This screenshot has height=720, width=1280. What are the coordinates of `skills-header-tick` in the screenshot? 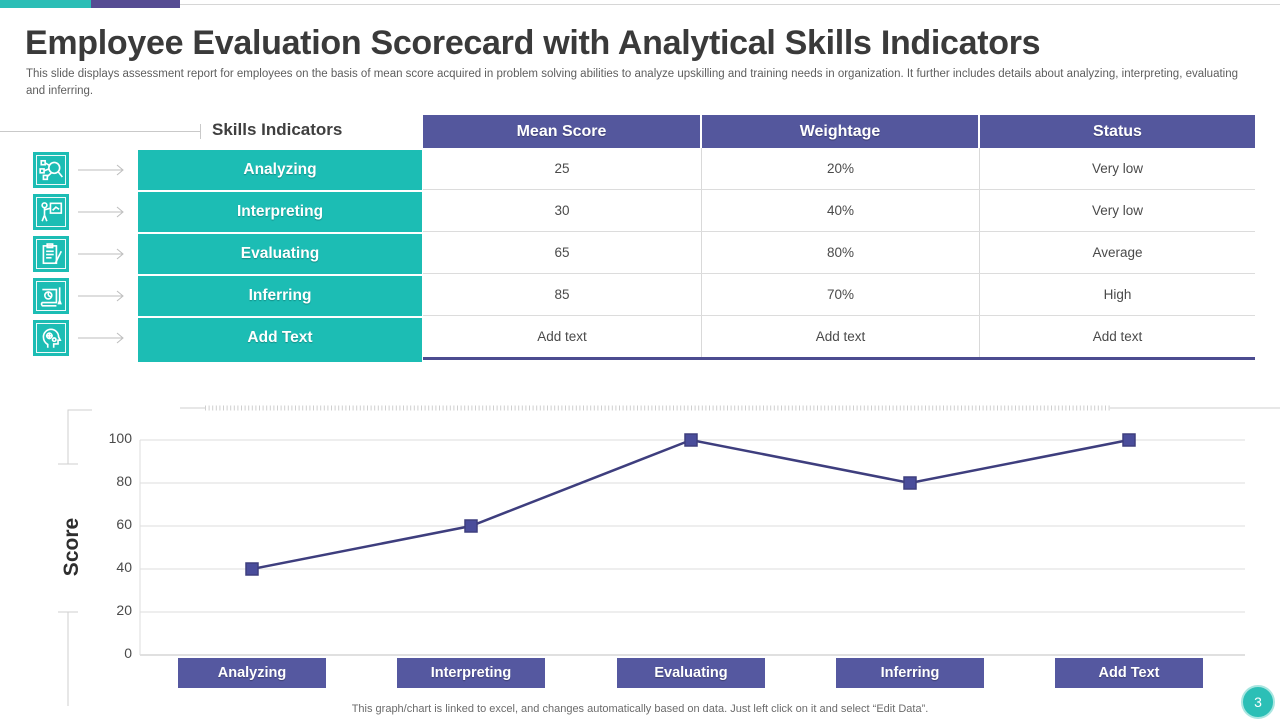 It's located at (200, 131).